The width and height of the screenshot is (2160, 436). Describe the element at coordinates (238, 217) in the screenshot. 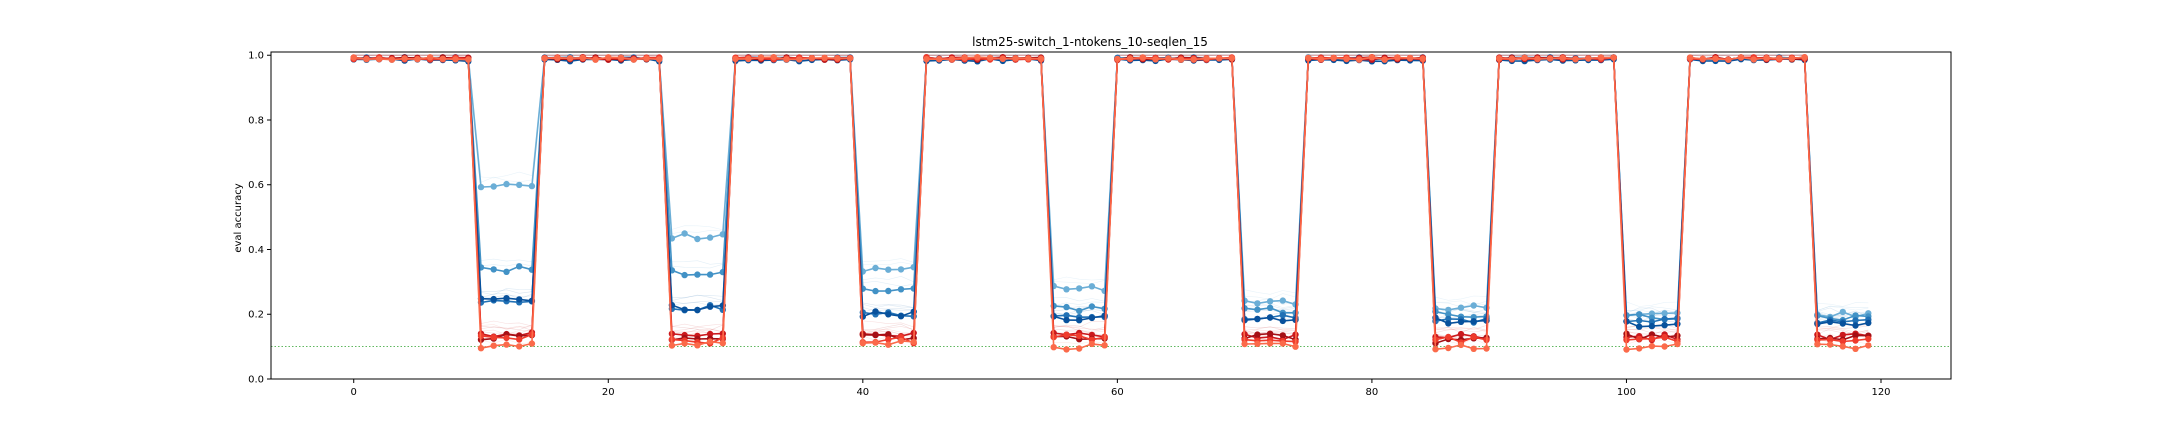

I see `y-axis-label: eval accuracy` at that location.